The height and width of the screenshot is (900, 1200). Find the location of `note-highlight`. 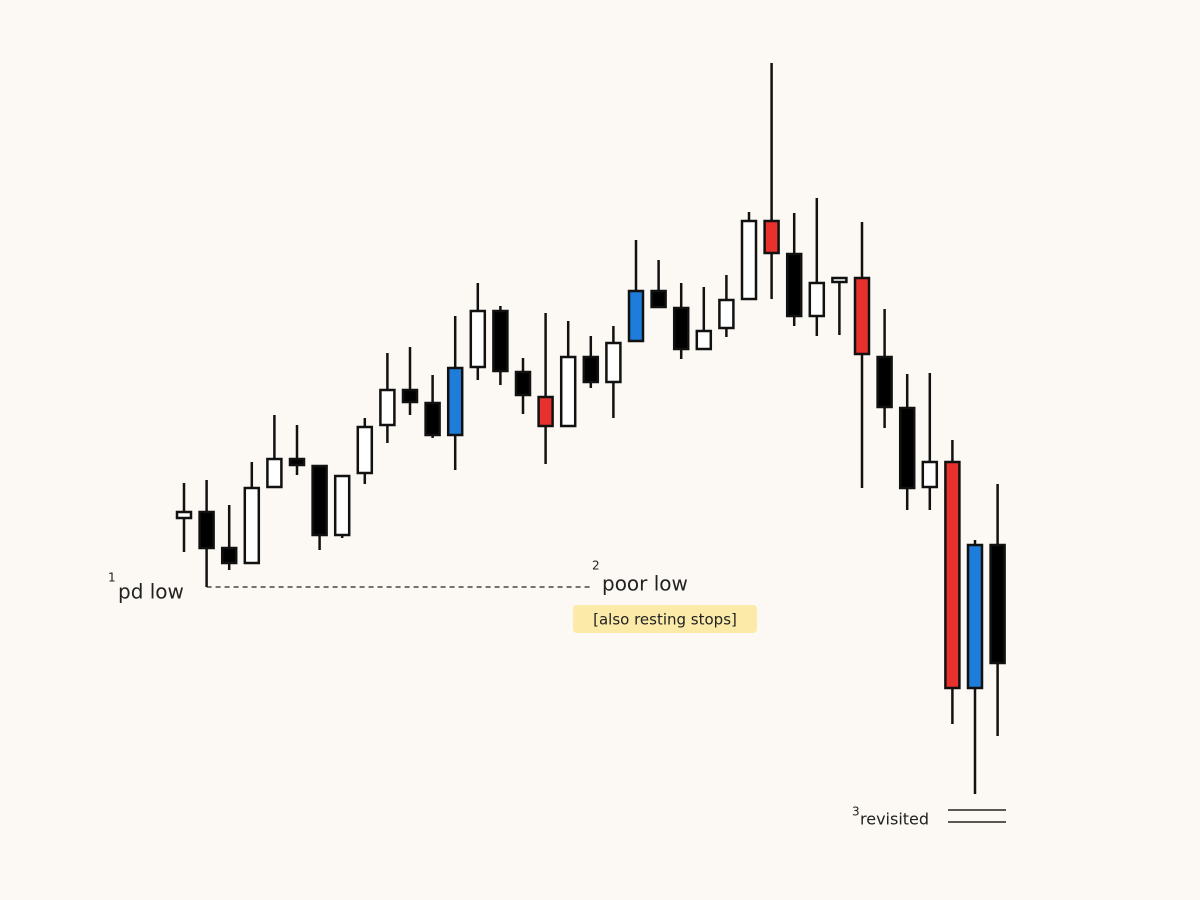

note-highlight is located at coordinates (665, 619).